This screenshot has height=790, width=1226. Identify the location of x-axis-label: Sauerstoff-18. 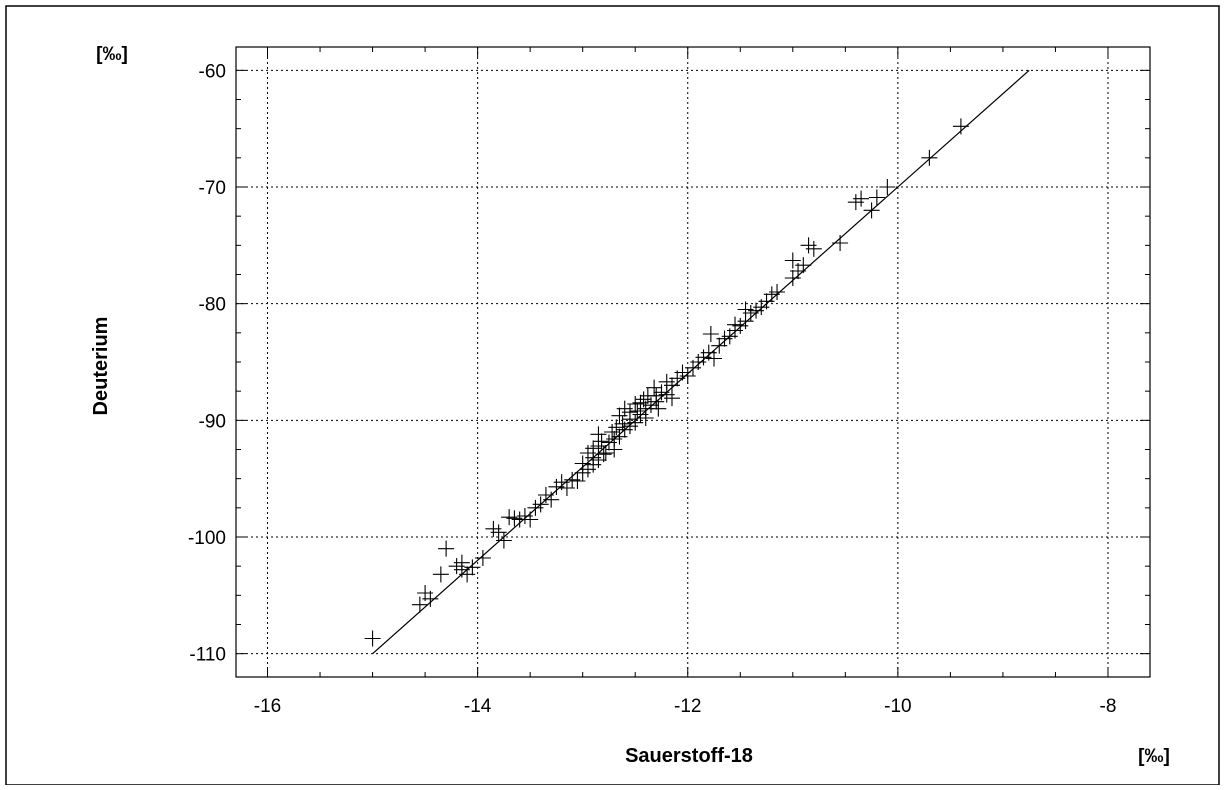
(689, 756).